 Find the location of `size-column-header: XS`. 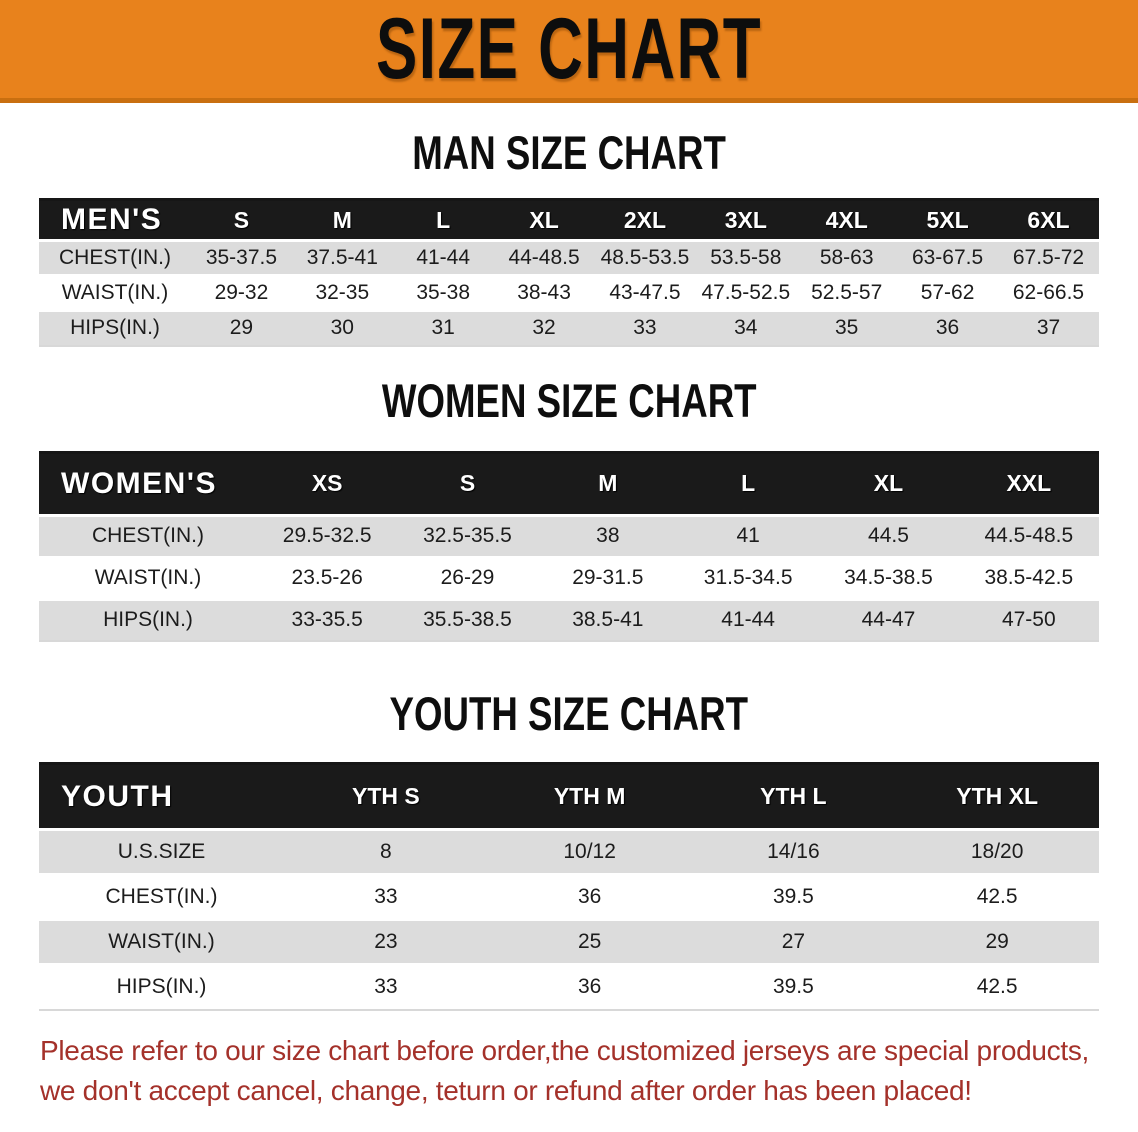

size-column-header: XS is located at coordinates (327, 483).